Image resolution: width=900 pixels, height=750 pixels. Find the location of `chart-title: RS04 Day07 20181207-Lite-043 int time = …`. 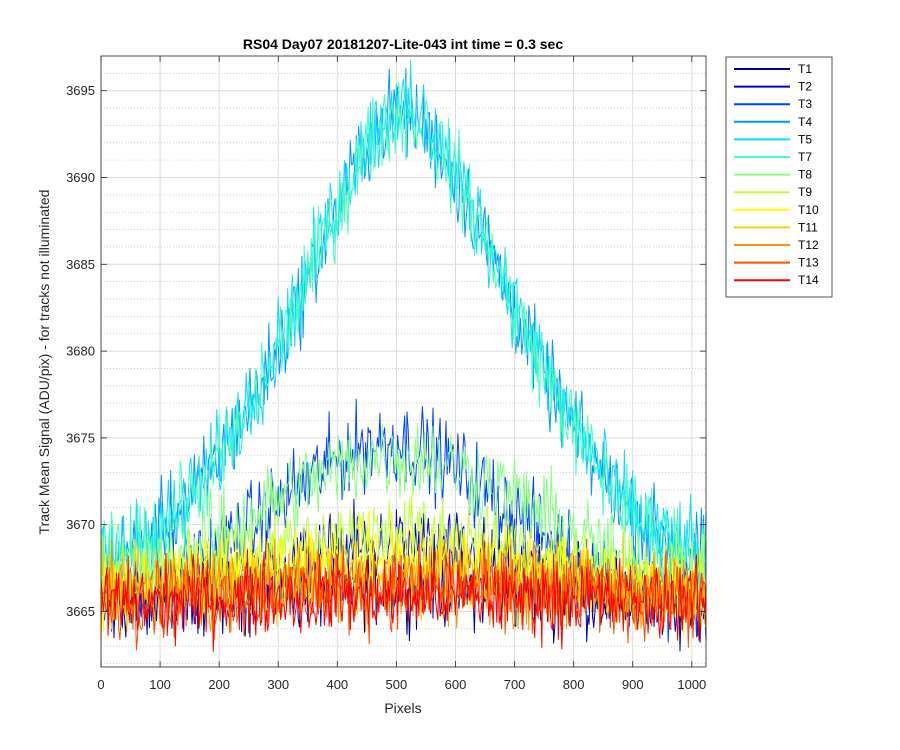

chart-title: RS04 Day07 20181207-Lite-043 int time = … is located at coordinates (403, 44).